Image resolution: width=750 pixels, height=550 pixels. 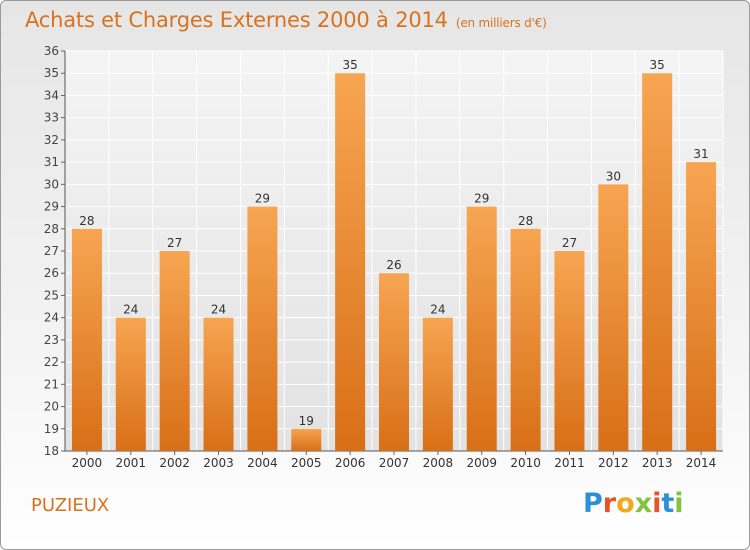 What do you see at coordinates (51, 162) in the screenshot?
I see `y-tick-label: 31` at bounding box center [51, 162].